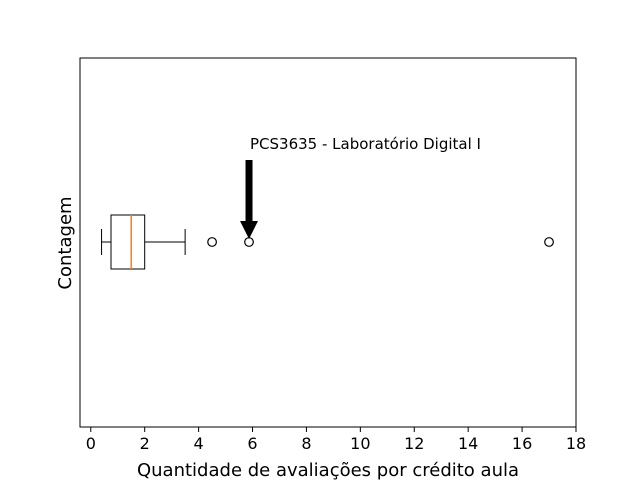 The height and width of the screenshot is (480, 640). Describe the element at coordinates (360, 443) in the screenshot. I see `x-tick-label: 10` at that location.